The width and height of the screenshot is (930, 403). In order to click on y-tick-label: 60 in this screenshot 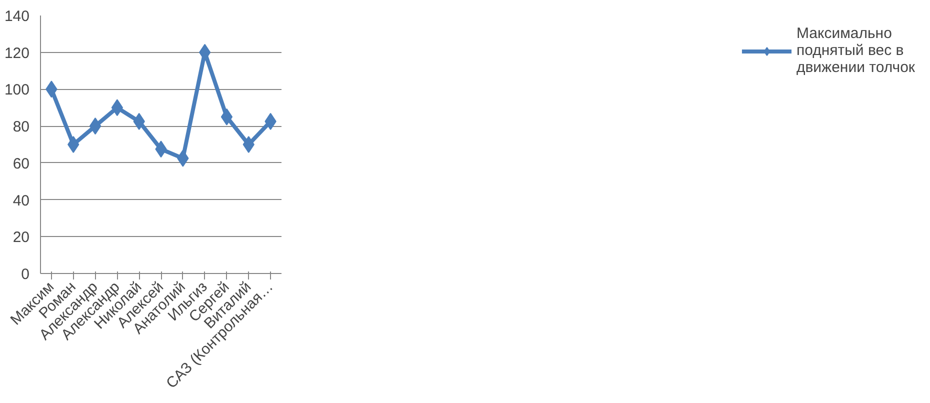, I will do `click(21, 163)`.